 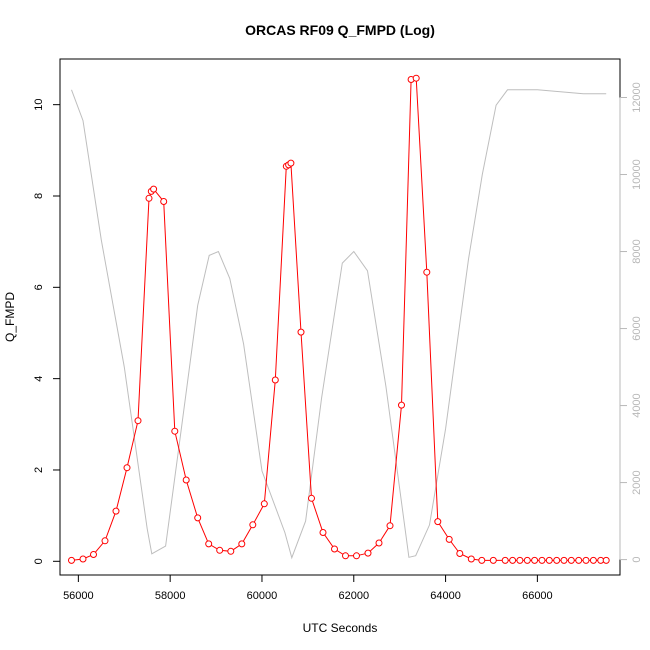 I want to click on y-tick-label: 2, so click(x=39, y=470).